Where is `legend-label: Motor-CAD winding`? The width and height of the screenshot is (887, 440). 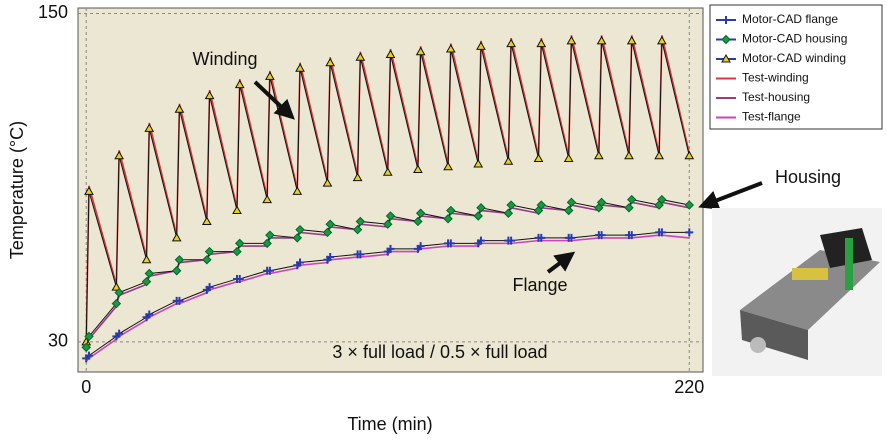 legend-label: Motor-CAD winding is located at coordinates (794, 58).